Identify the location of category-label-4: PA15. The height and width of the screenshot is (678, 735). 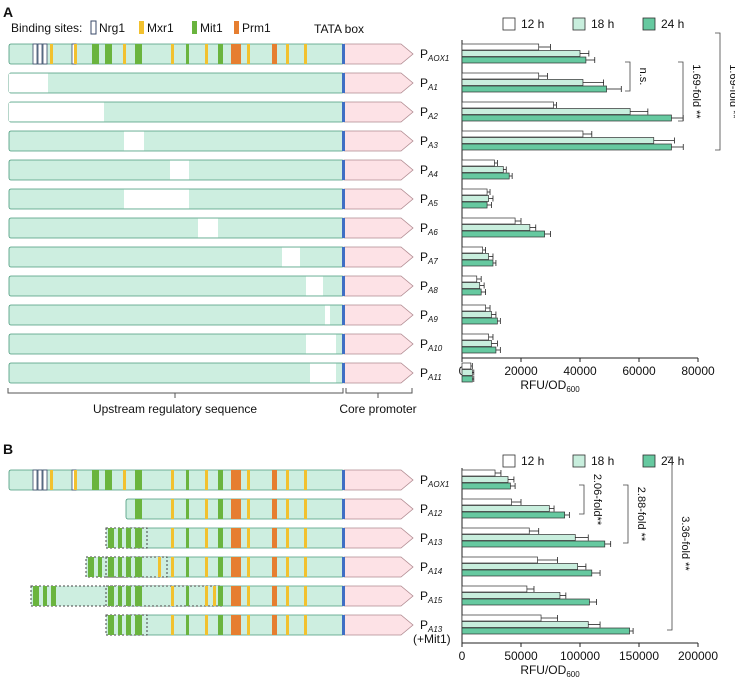
(431, 597).